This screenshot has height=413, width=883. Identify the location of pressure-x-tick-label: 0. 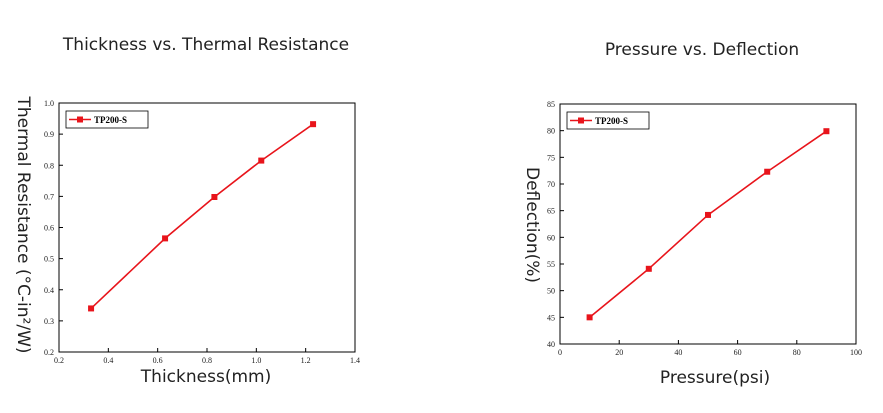
(560, 352).